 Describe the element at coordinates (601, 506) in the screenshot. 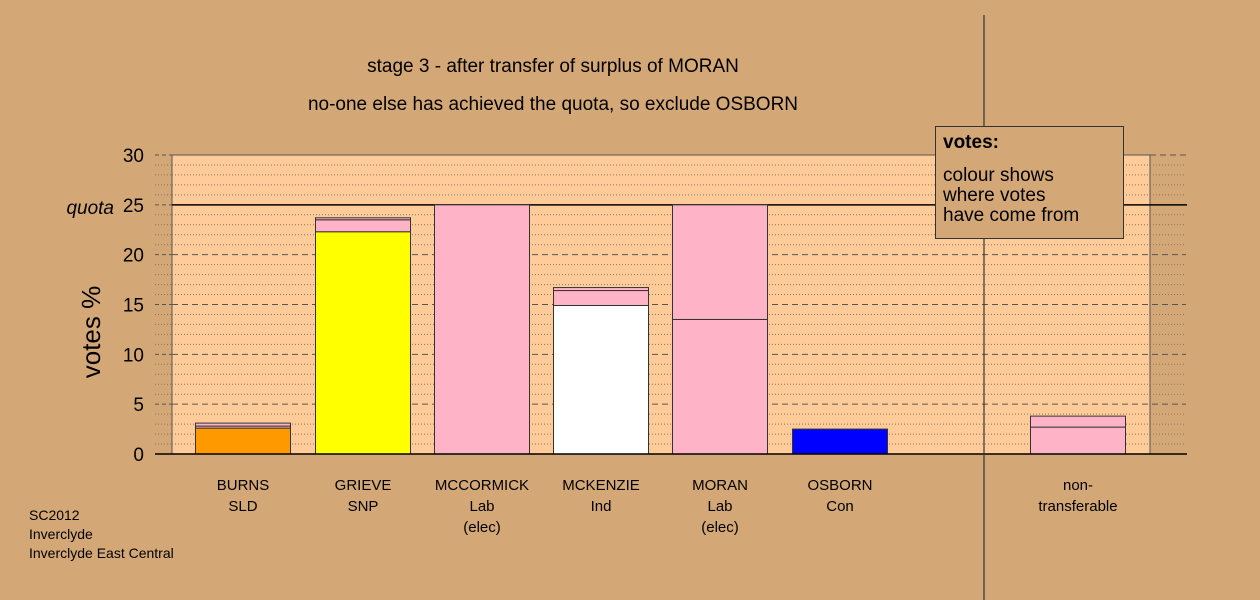

I see `x-category-label: Ind` at that location.